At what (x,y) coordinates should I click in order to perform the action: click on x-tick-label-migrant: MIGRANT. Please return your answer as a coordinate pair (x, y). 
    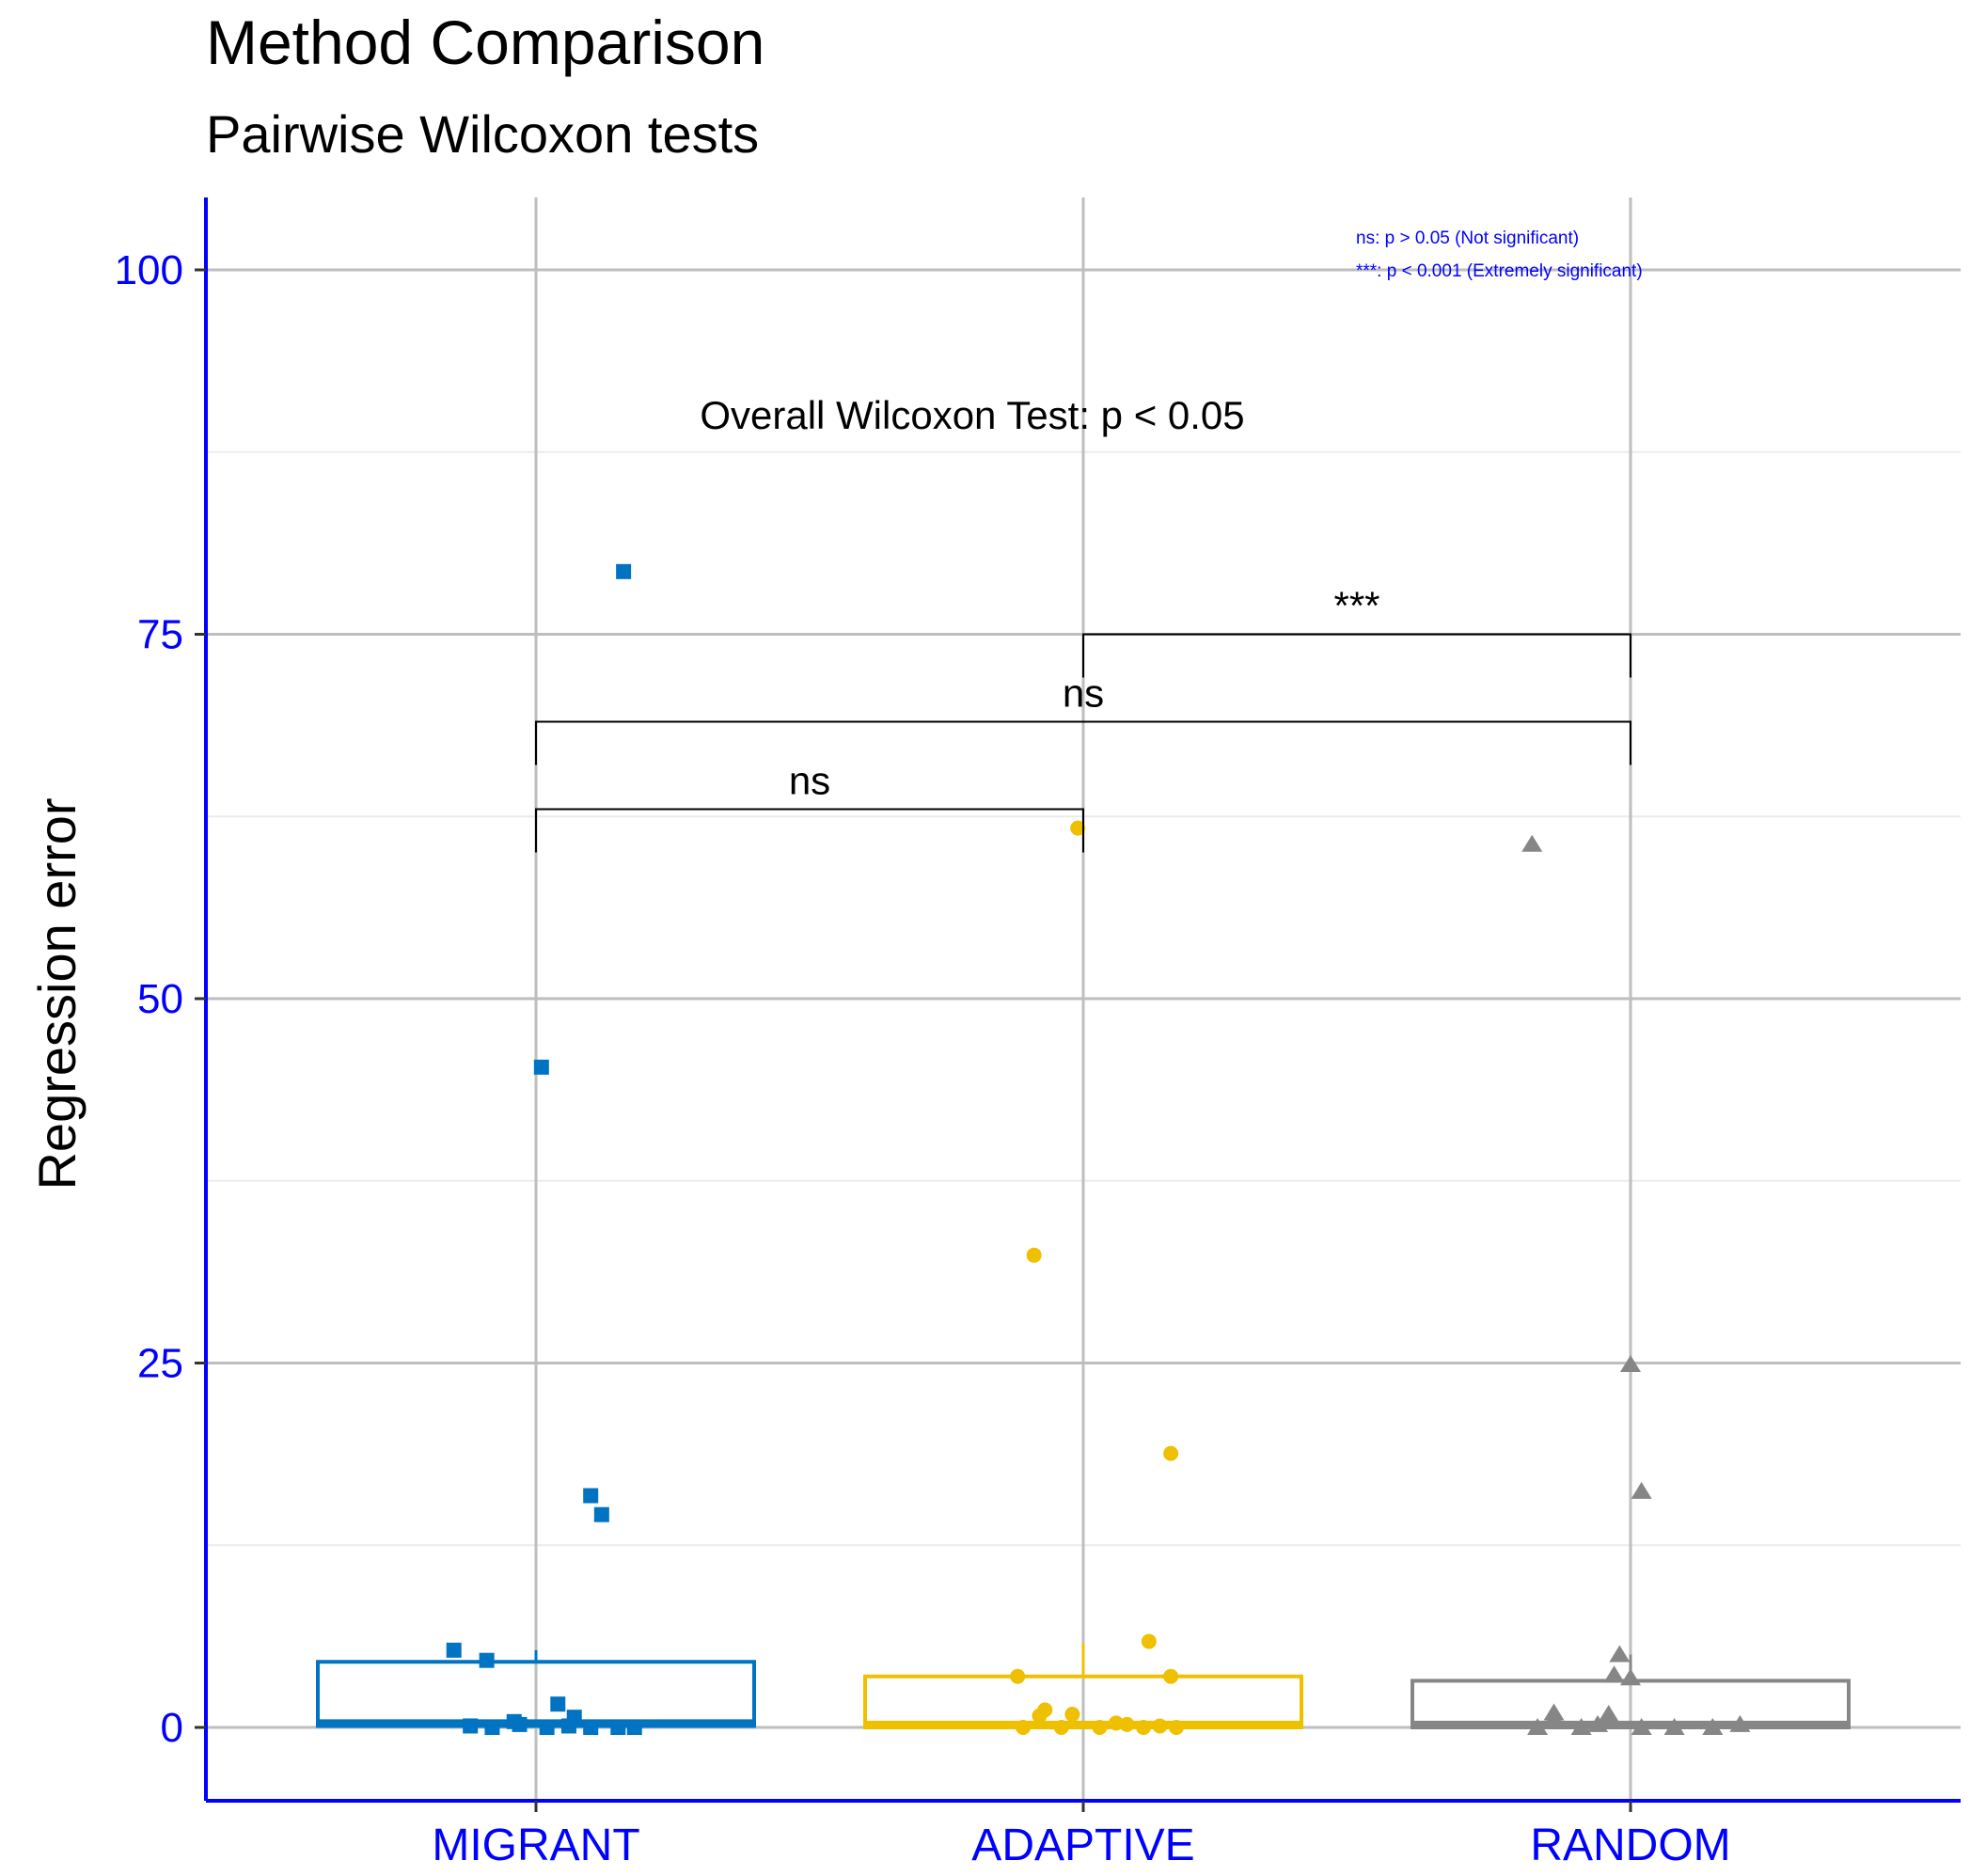
    Looking at the image, I should click on (535, 1846).